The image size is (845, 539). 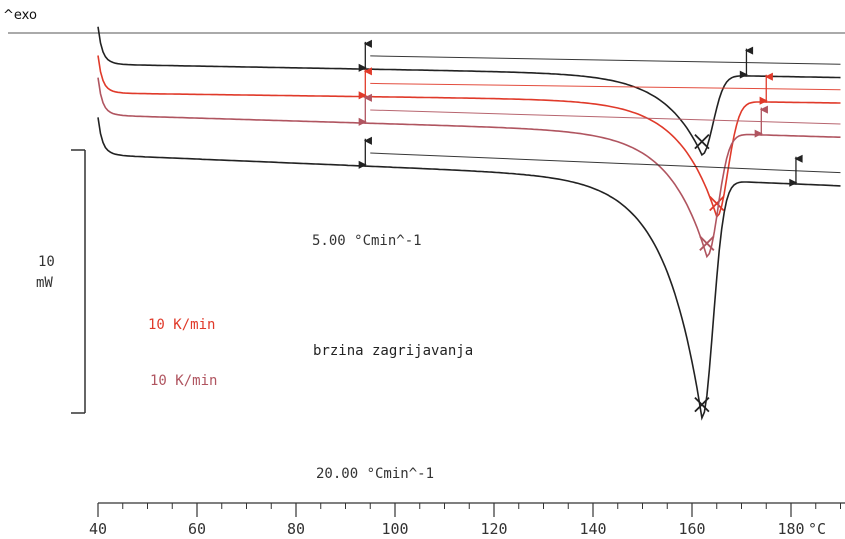 What do you see at coordinates (375, 474) in the screenshot?
I see `rate-label-bottom: 20.00 °Cmin^-1` at bounding box center [375, 474].